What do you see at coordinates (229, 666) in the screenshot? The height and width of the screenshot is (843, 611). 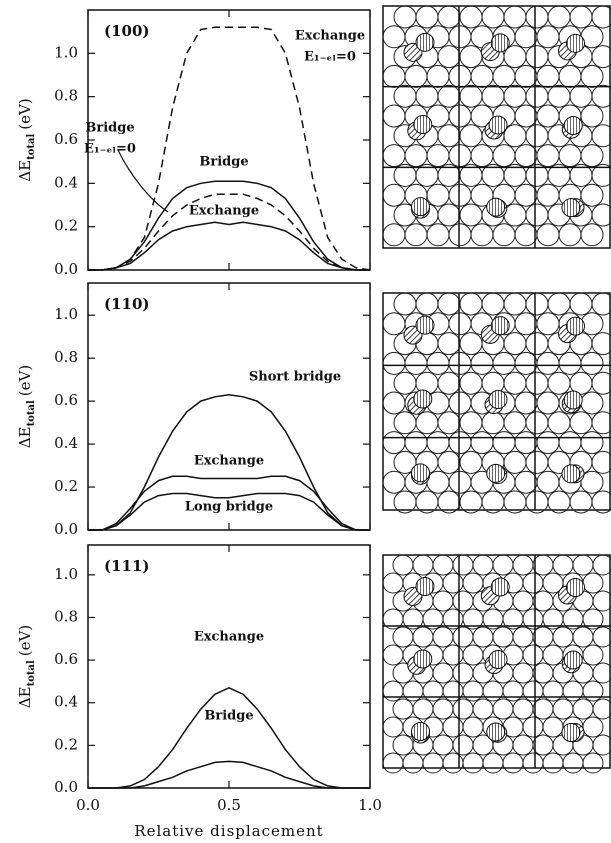 I see `plot-frame` at bounding box center [229, 666].